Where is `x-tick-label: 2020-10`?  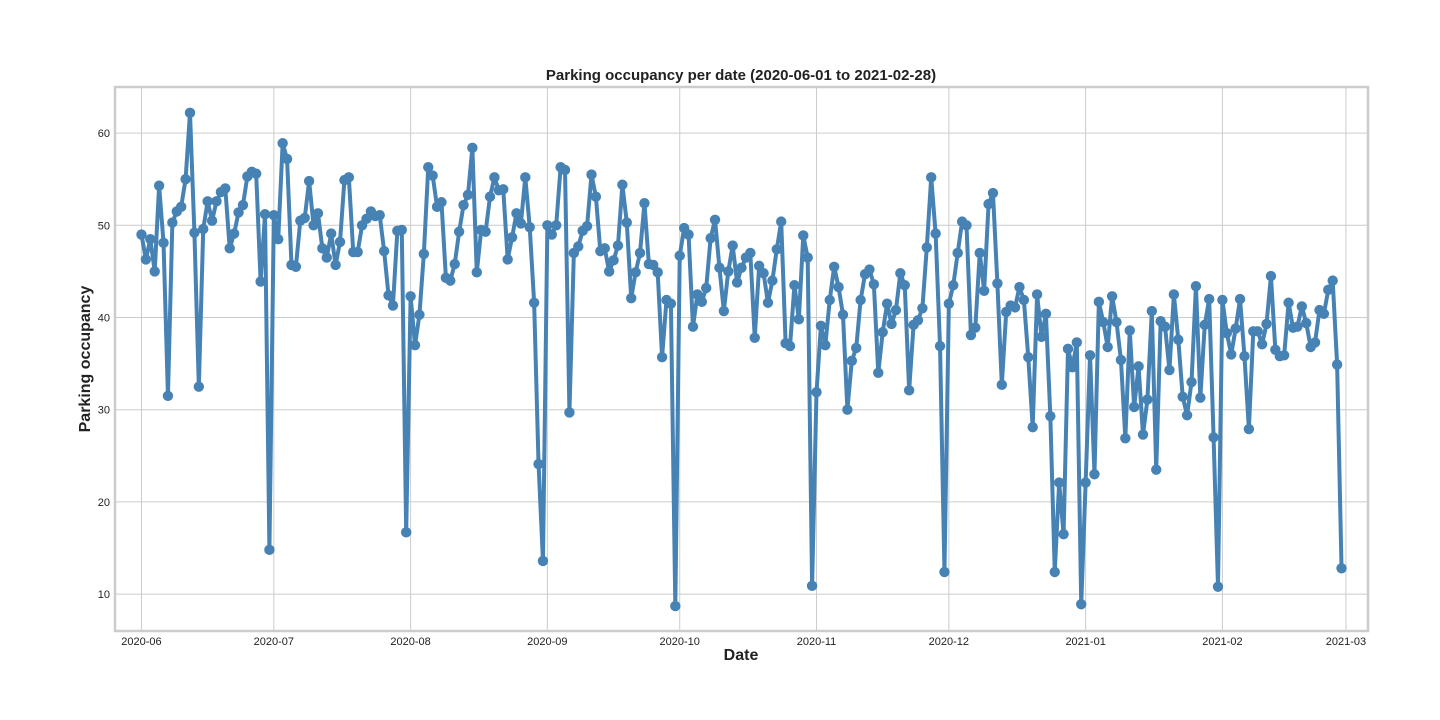 x-tick-label: 2020-10 is located at coordinates (680, 642).